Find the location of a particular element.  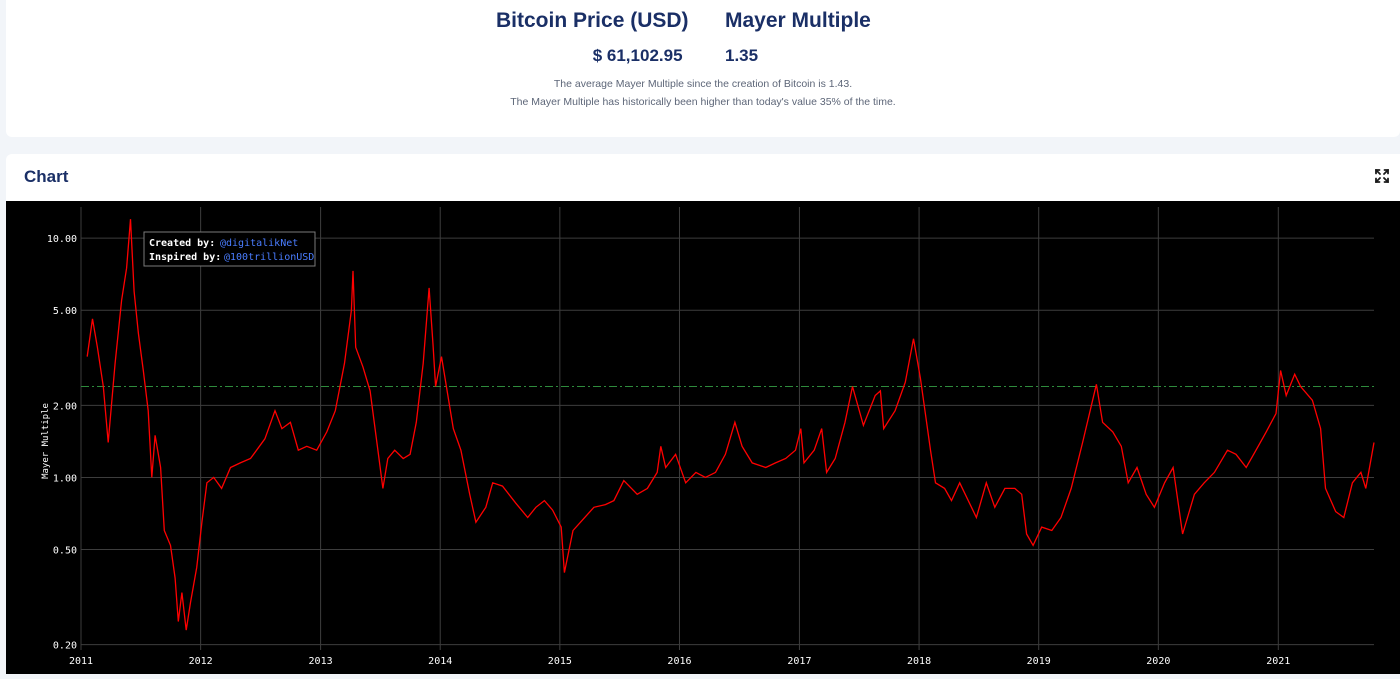

x-tick-label: 2013 is located at coordinates (321, 661).